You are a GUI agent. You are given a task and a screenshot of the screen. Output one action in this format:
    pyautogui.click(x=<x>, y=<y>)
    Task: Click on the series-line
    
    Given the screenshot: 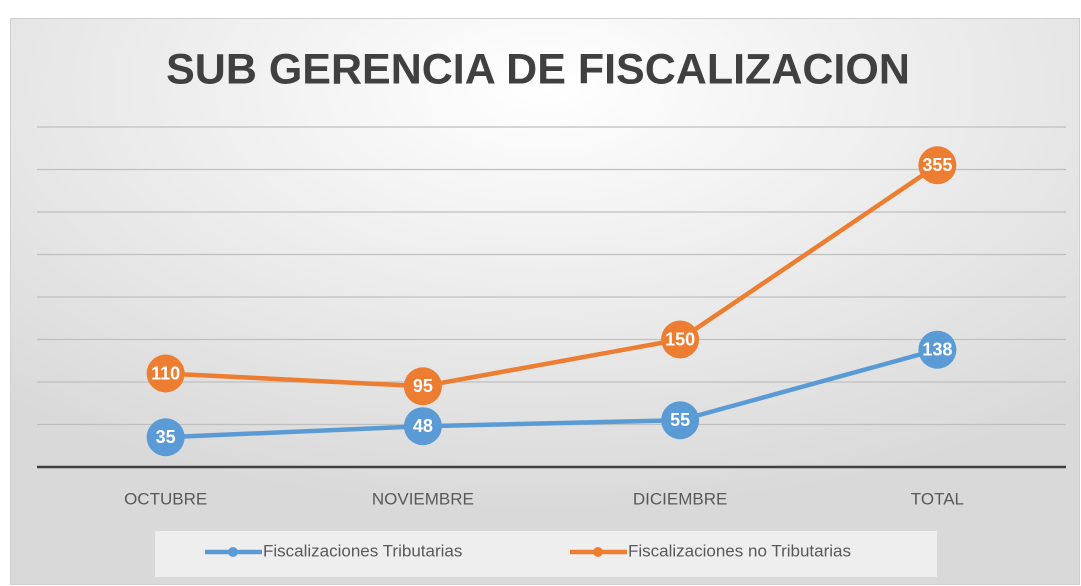 What is the action you would take?
    pyautogui.click(x=551, y=393)
    